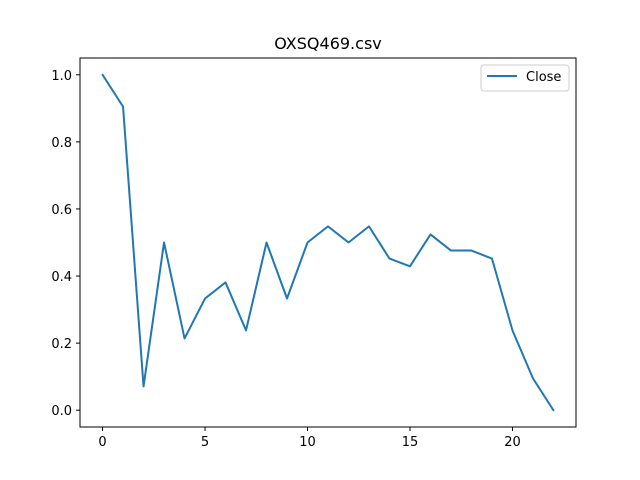  I want to click on legend: Close, so click(525, 78).